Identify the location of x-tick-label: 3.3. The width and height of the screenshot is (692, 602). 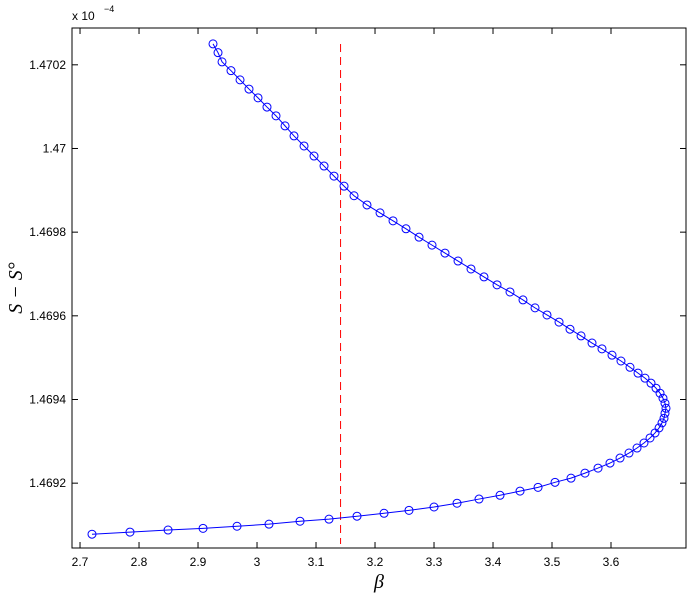
(434, 562).